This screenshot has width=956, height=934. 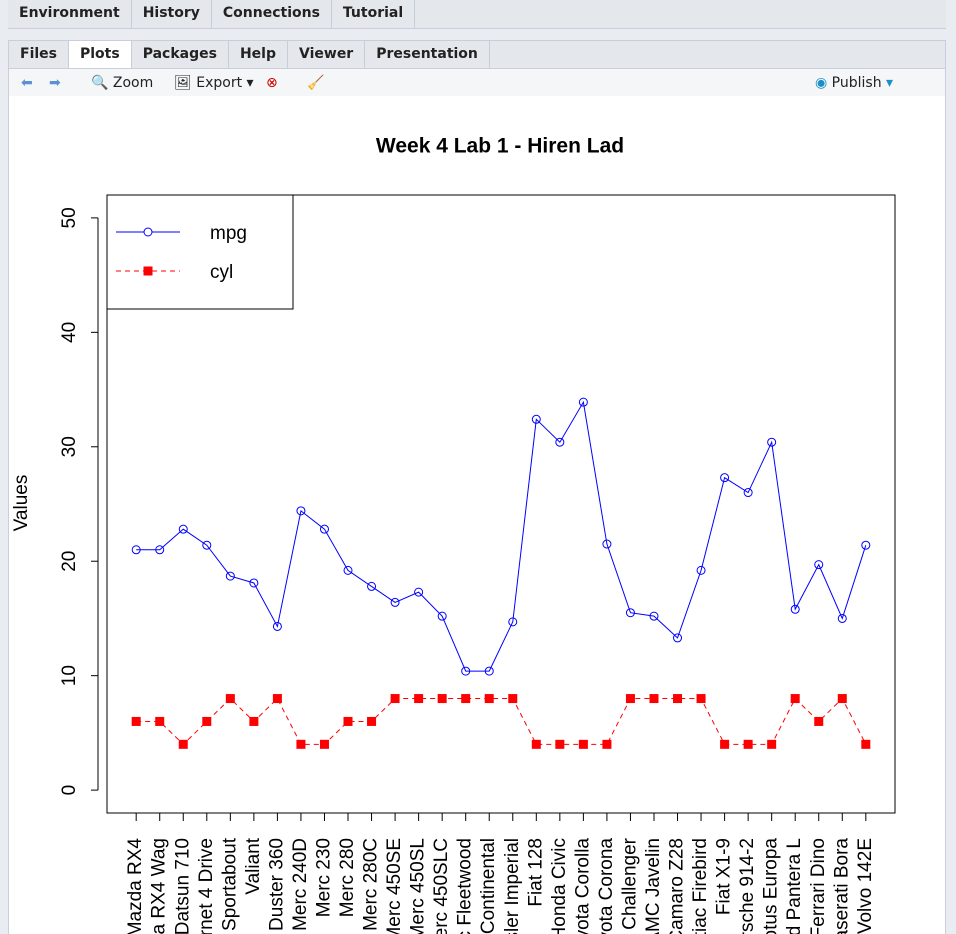 I want to click on y-tick-label: 50, so click(x=69, y=217).